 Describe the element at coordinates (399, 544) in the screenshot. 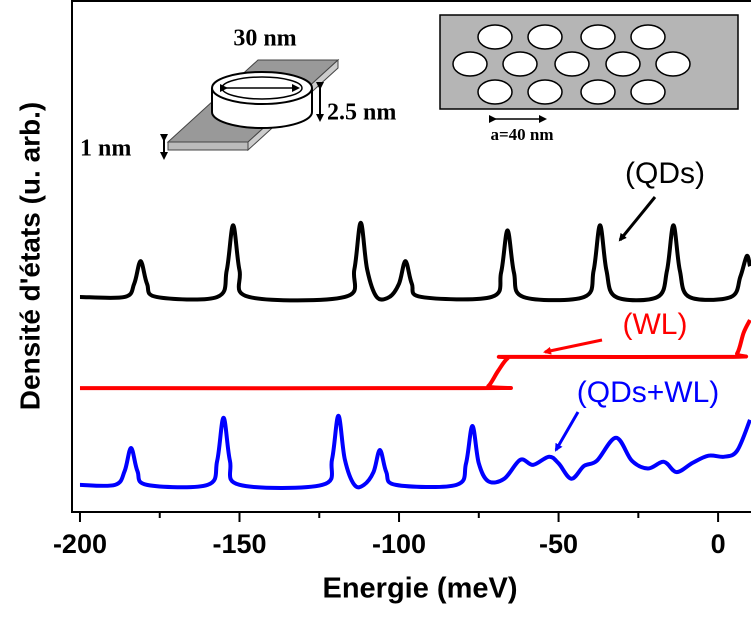

I see `x-tick-label: -100` at that location.